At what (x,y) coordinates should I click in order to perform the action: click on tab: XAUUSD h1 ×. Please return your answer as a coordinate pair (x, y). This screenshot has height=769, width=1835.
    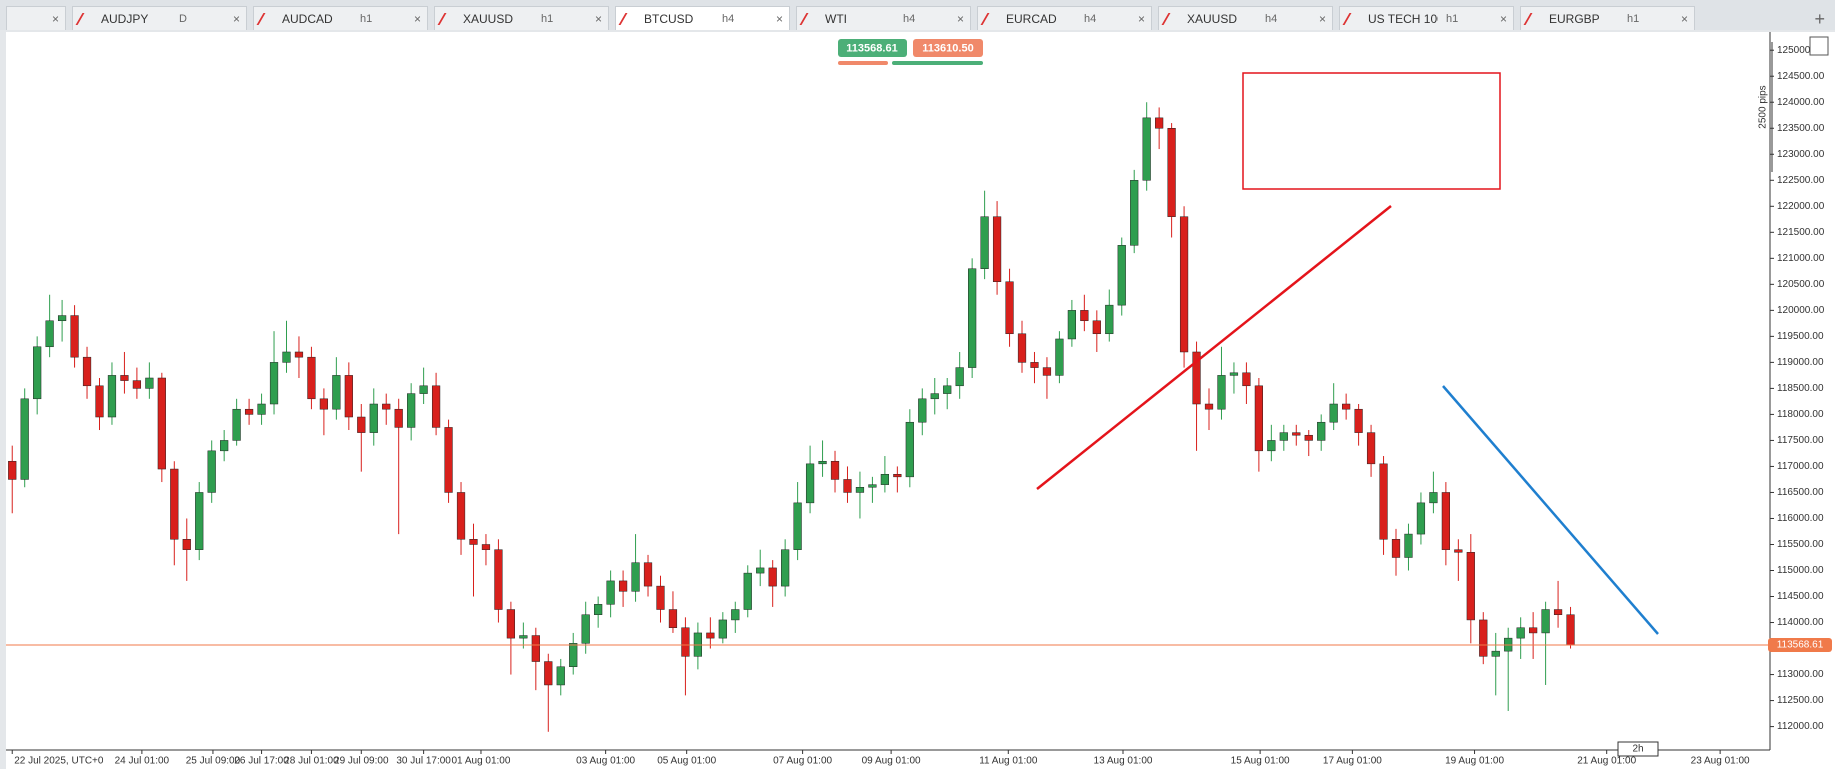
    Looking at the image, I should click on (521, 18).